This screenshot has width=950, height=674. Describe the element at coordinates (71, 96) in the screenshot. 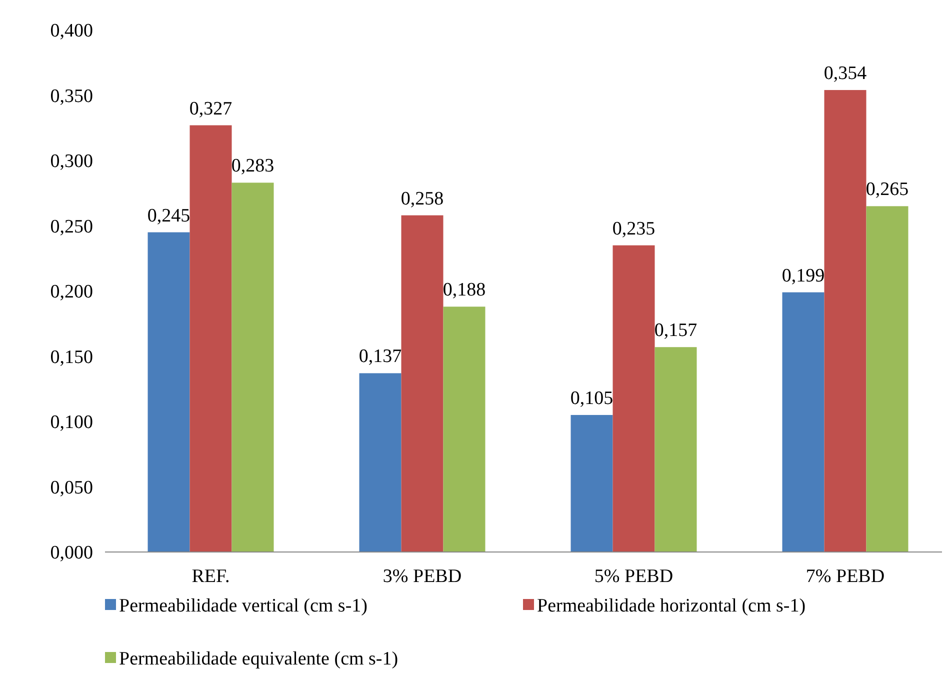

I see `y-tick-label: 0,350` at that location.